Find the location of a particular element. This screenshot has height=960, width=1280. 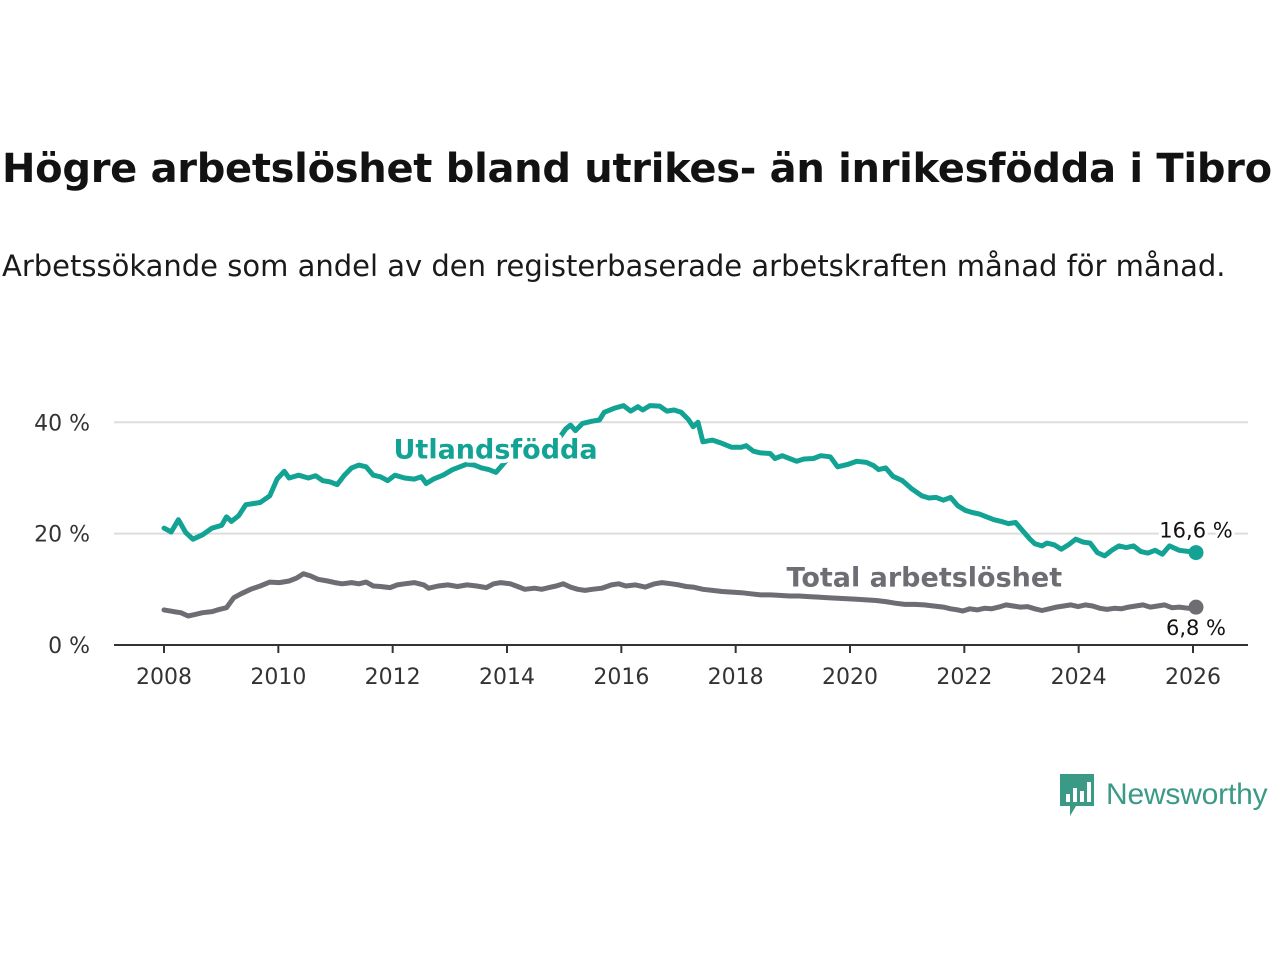

x-tick-label: 2012 is located at coordinates (393, 677).